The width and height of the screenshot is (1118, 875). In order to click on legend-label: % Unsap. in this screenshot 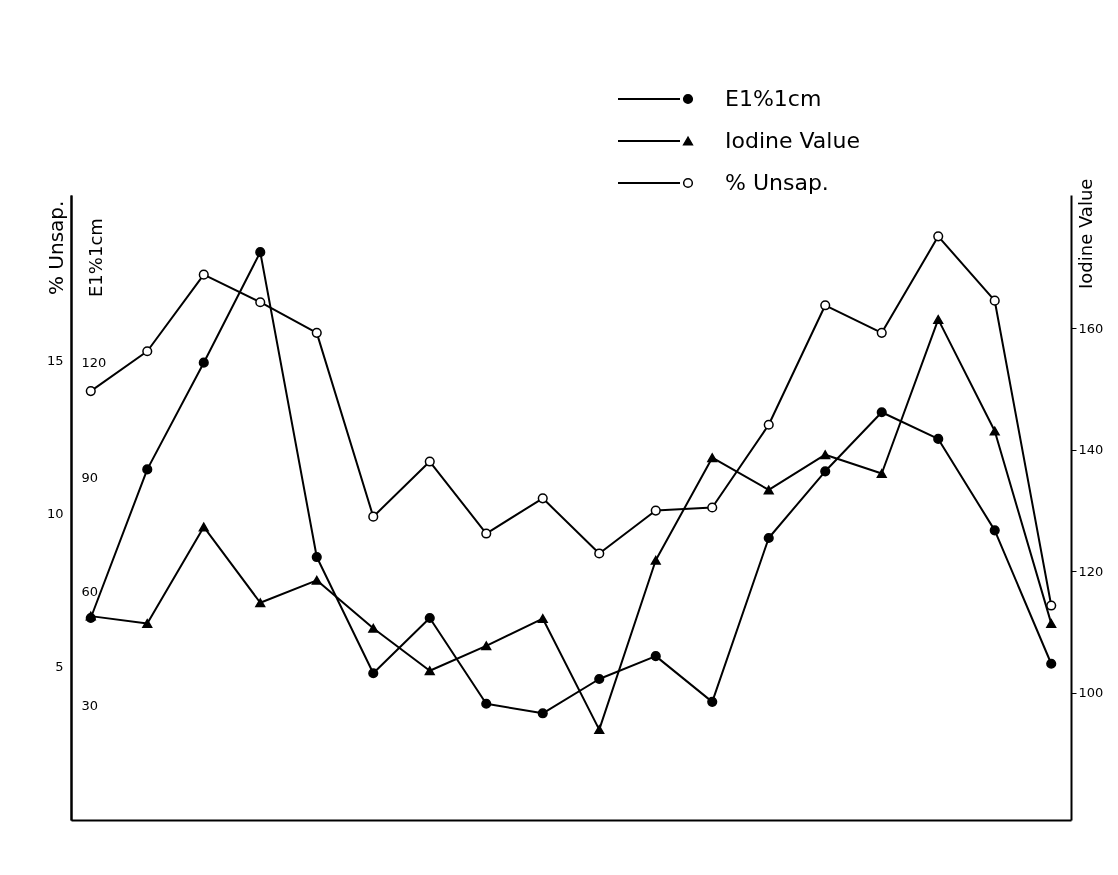, I will do `click(777, 182)`.